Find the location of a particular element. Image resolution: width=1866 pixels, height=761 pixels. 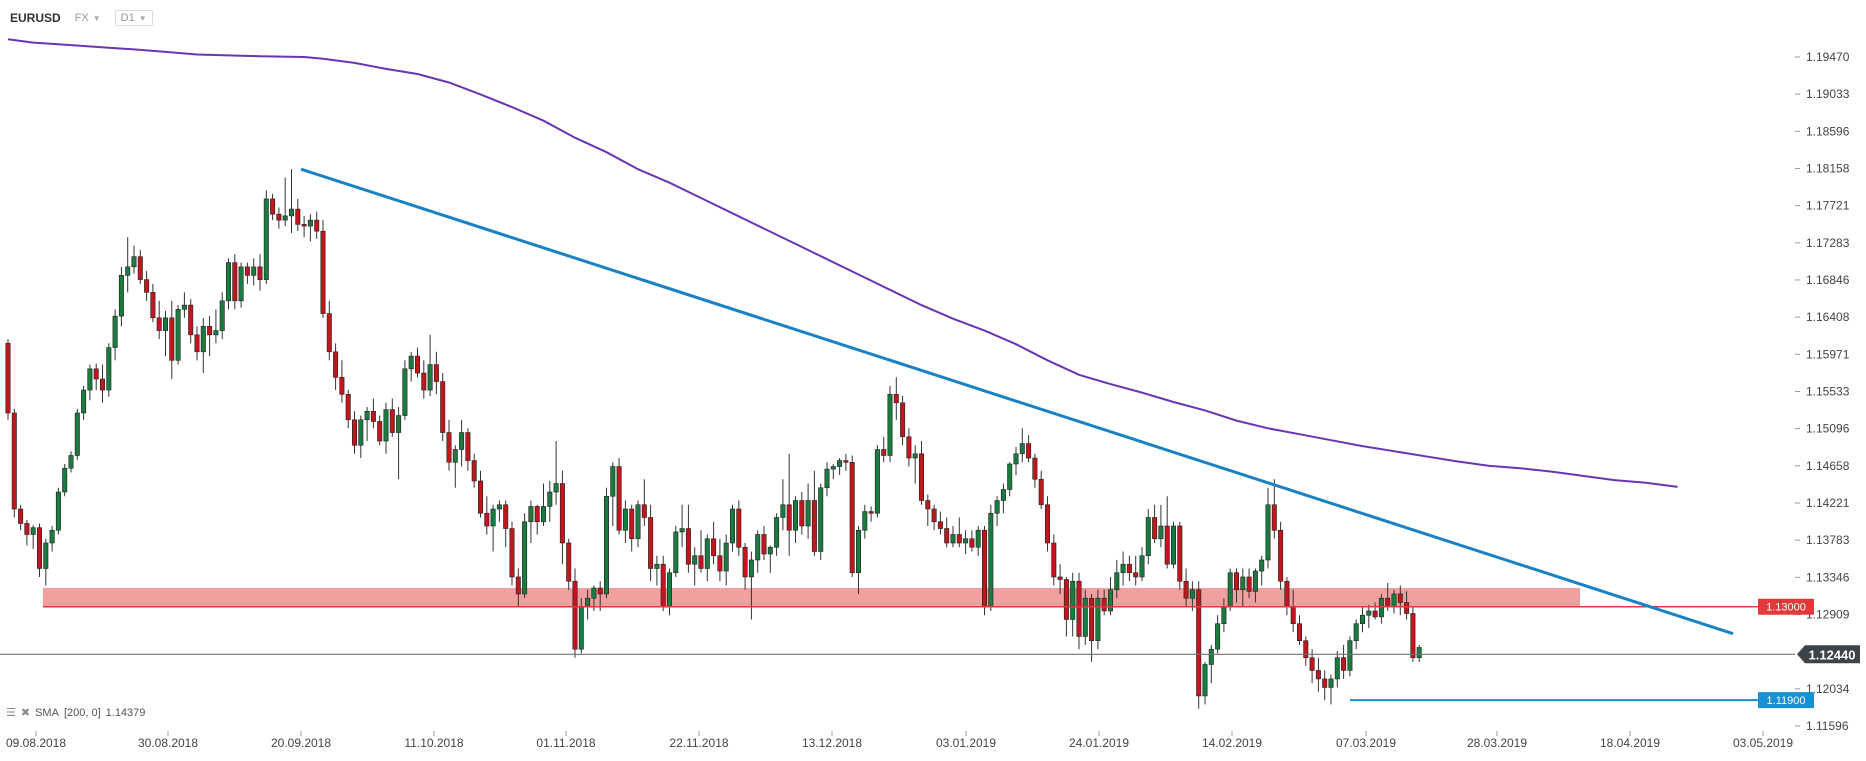

y-tick-label: 1.19033 is located at coordinates (1828, 94).